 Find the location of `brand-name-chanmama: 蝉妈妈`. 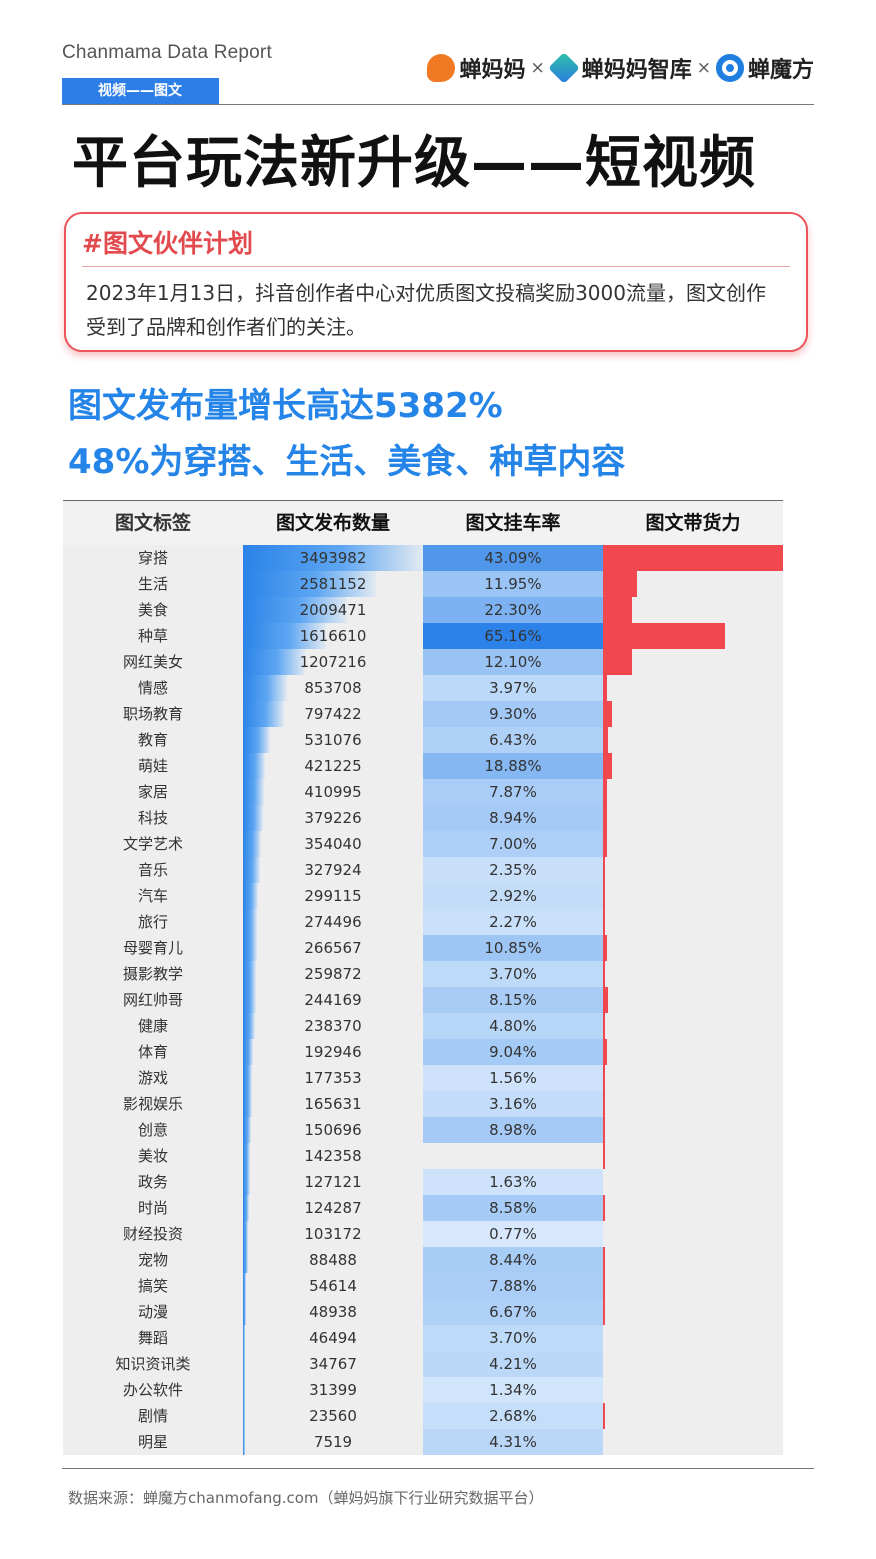

brand-name-chanmama: 蝉妈妈 is located at coordinates (492, 70).